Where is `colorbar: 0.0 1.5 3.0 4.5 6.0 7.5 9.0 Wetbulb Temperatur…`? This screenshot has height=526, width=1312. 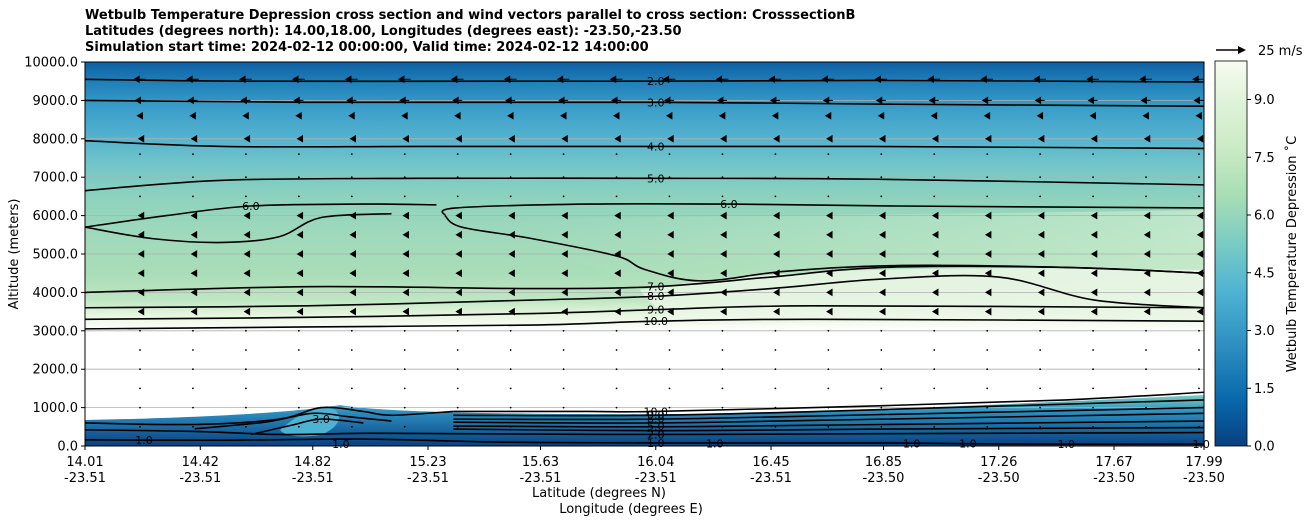
colorbar: 0.0 1.5 3.0 4.5 6.0 7.5 9.0 Wetbulb Temperatur… is located at coordinates (1257, 257).